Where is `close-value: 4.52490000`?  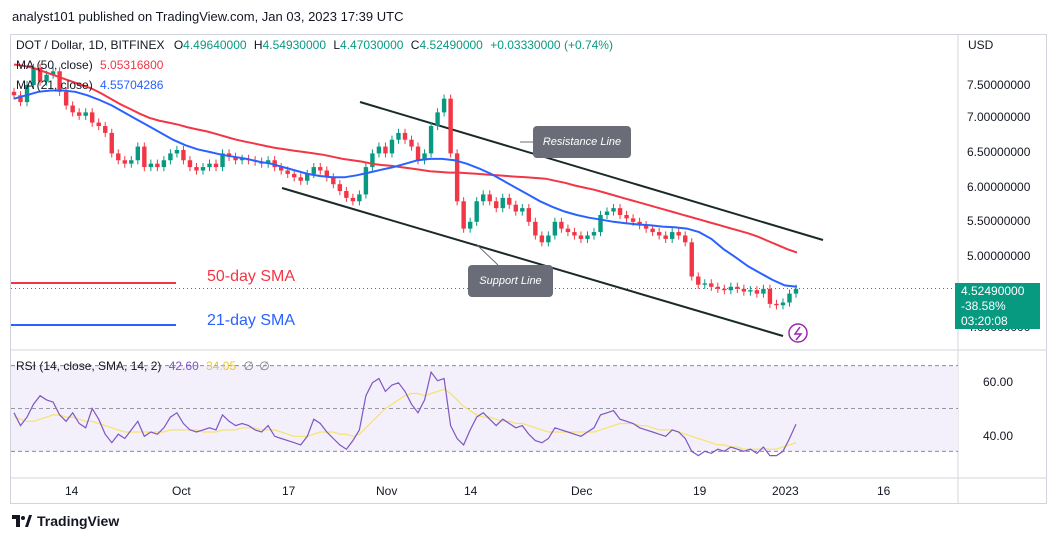 close-value: 4.52490000 is located at coordinates (451, 45).